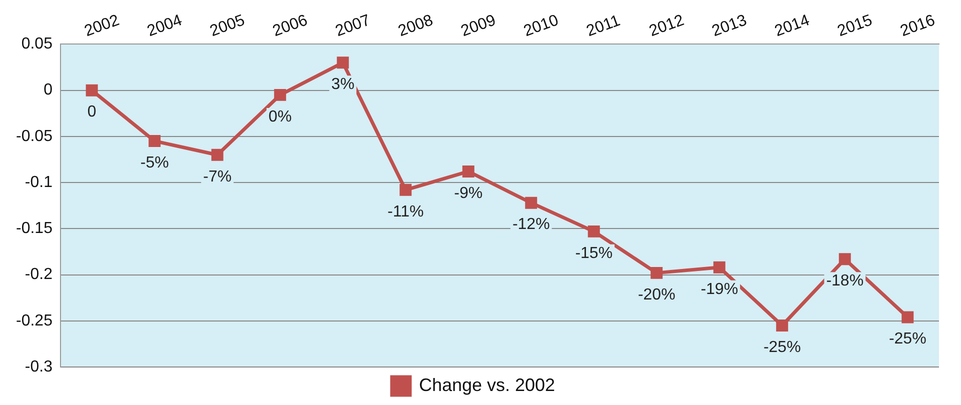 This screenshot has width=961, height=405. What do you see at coordinates (353, 26) in the screenshot?
I see `x-tick-label: 2007` at bounding box center [353, 26].